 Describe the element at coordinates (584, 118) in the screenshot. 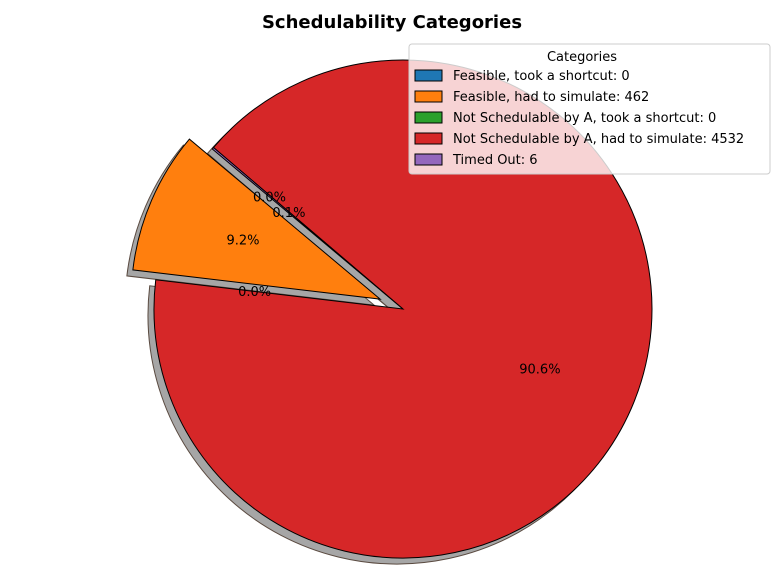

I see `legend-label-2: Not Schedulable by A, took a shortcut: 0` at that location.